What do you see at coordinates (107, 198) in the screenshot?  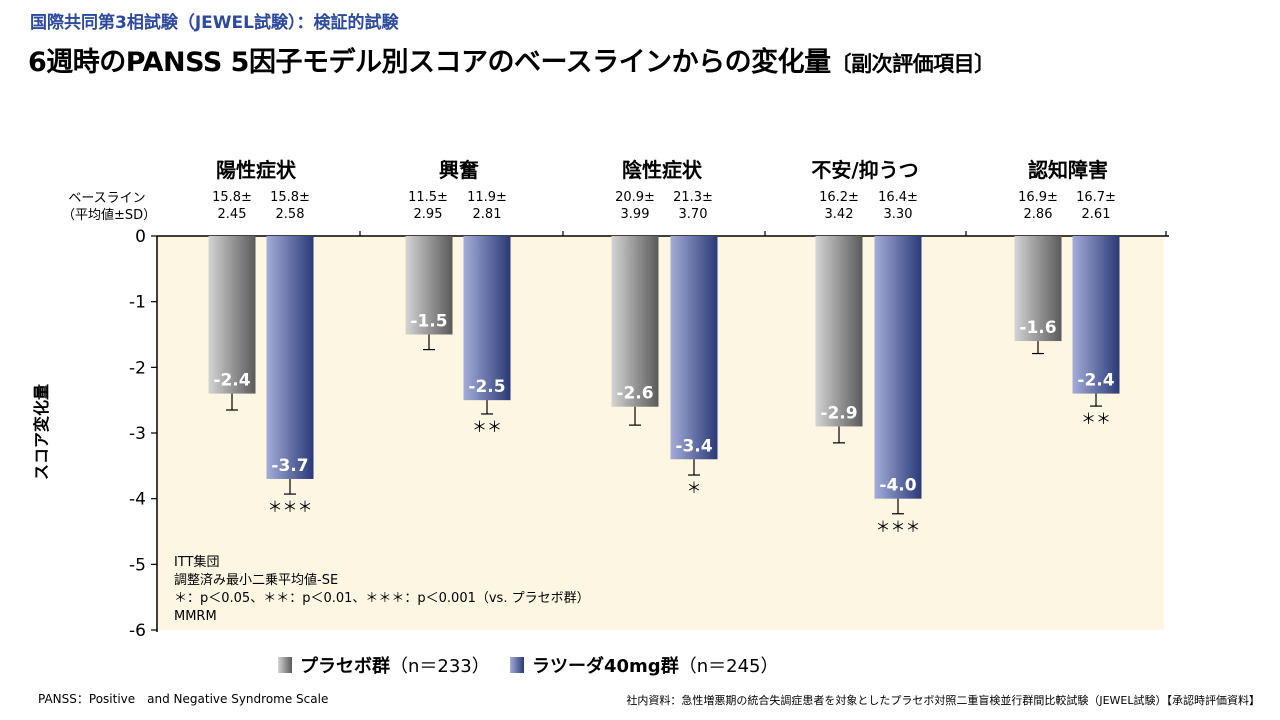 I see `baseline-label-line1: ベースライン` at bounding box center [107, 198].